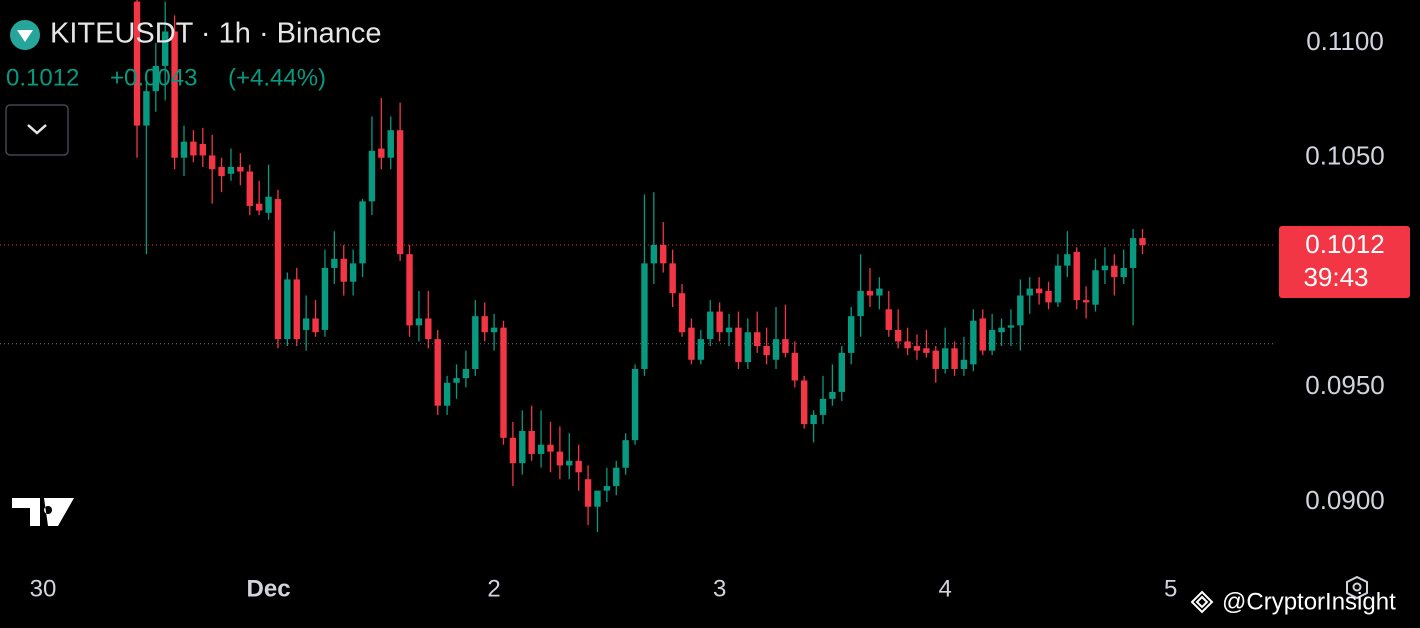  I want to click on header-change-pct: (+4.44%), so click(277, 77).